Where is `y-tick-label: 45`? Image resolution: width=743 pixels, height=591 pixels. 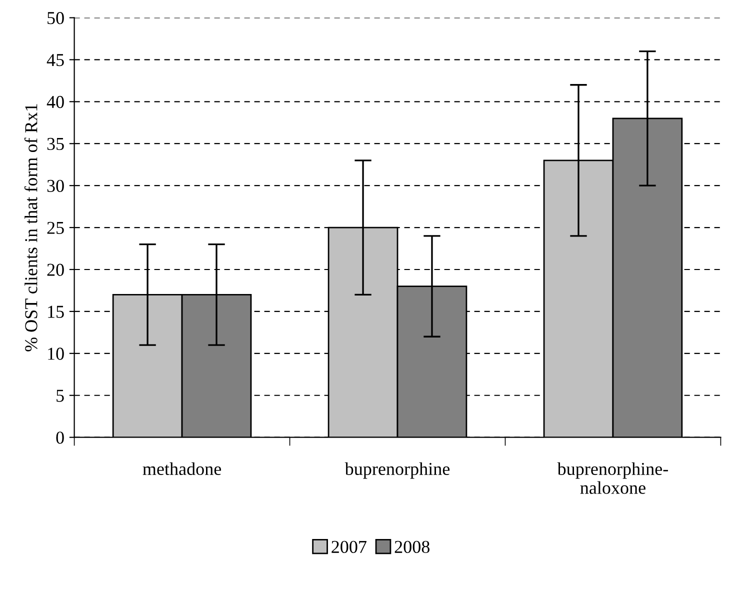
y-tick-label: 45 is located at coordinates (55, 60).